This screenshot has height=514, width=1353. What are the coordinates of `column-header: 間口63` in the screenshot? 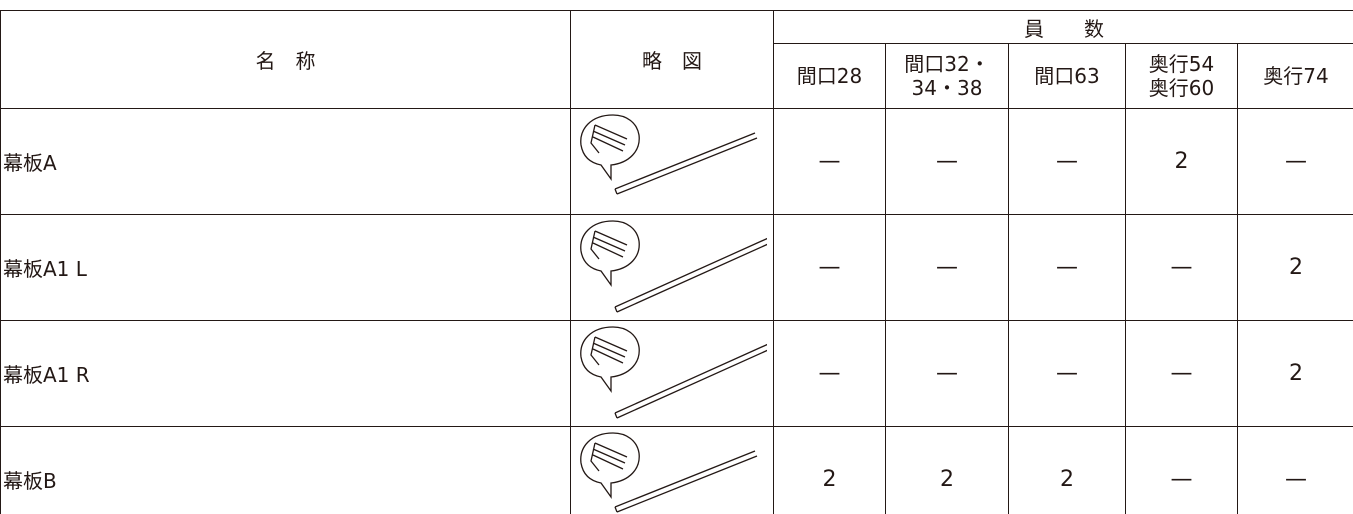 It's located at (1067, 76).